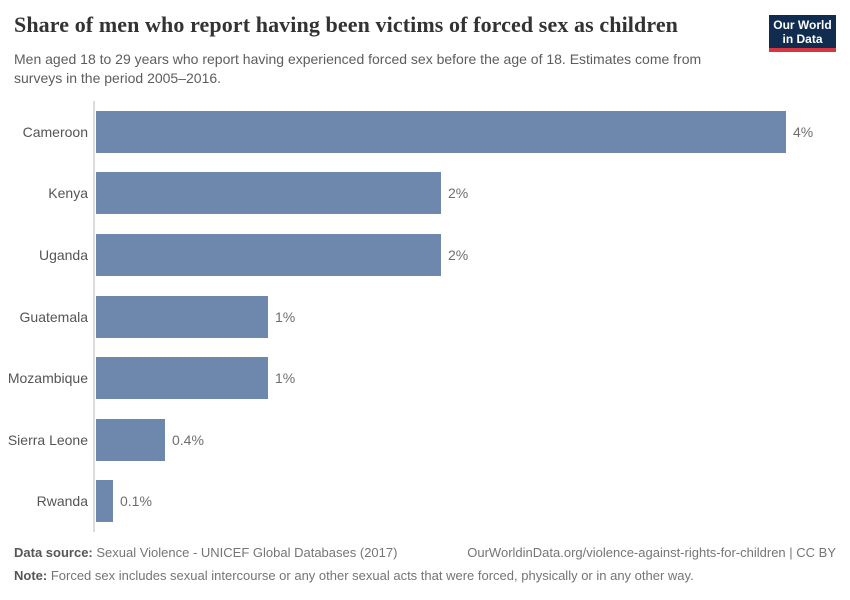 This screenshot has height=600, width=850. What do you see at coordinates (53, 552) in the screenshot?
I see `footer-datasource-label: Data source:` at bounding box center [53, 552].